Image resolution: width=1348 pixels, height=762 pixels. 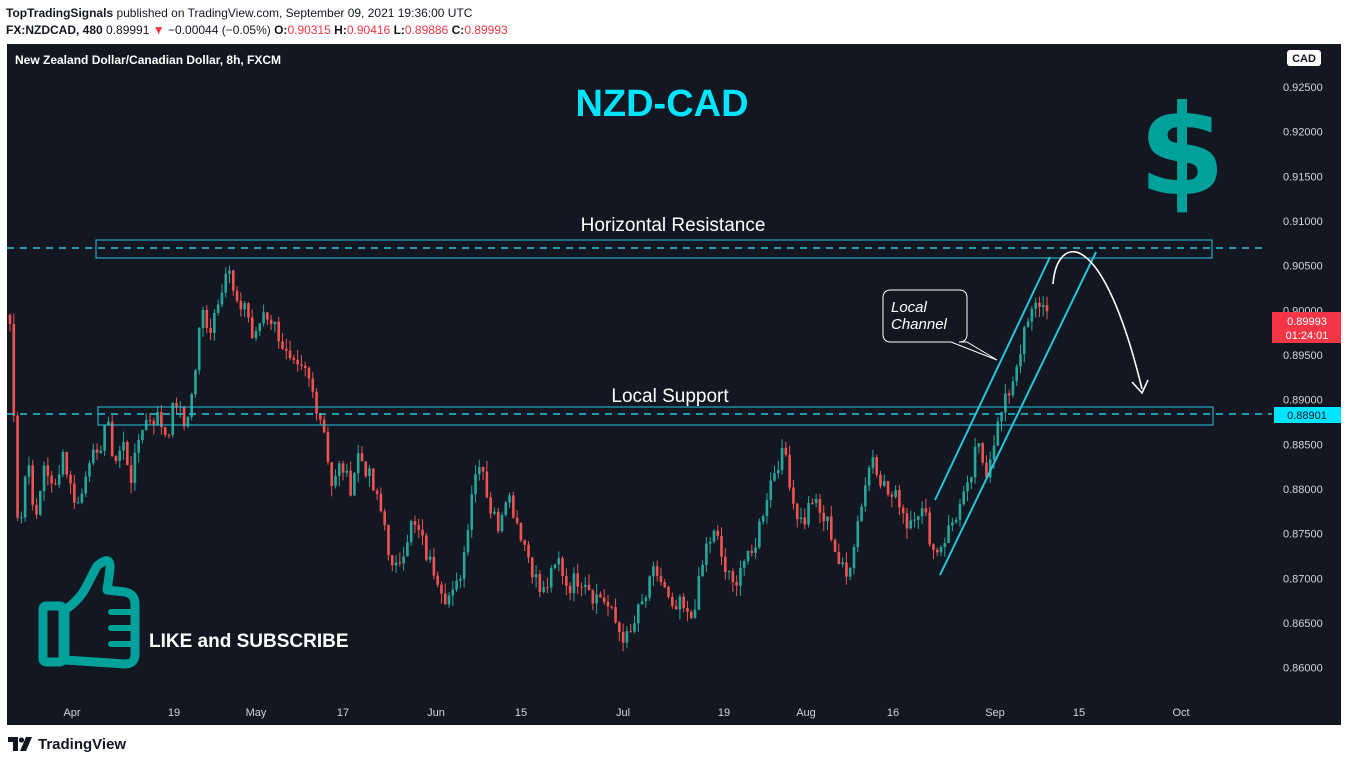 I want to click on thumbs-up-icon, so click(x=89, y=612).